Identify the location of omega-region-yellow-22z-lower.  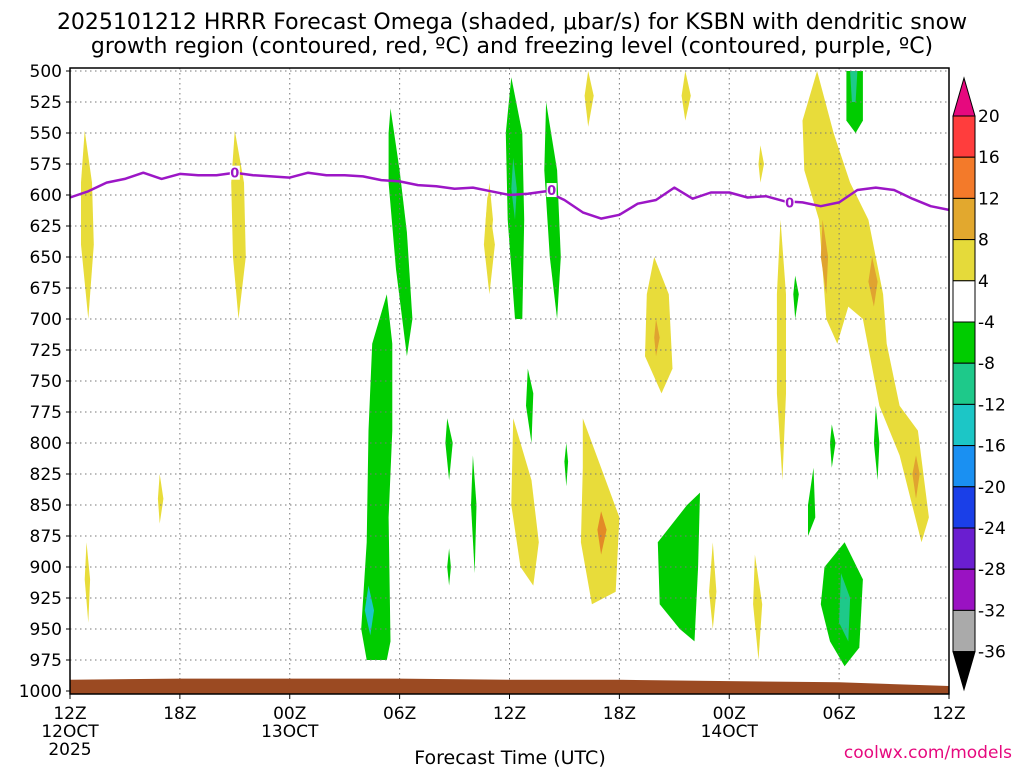
(713, 585).